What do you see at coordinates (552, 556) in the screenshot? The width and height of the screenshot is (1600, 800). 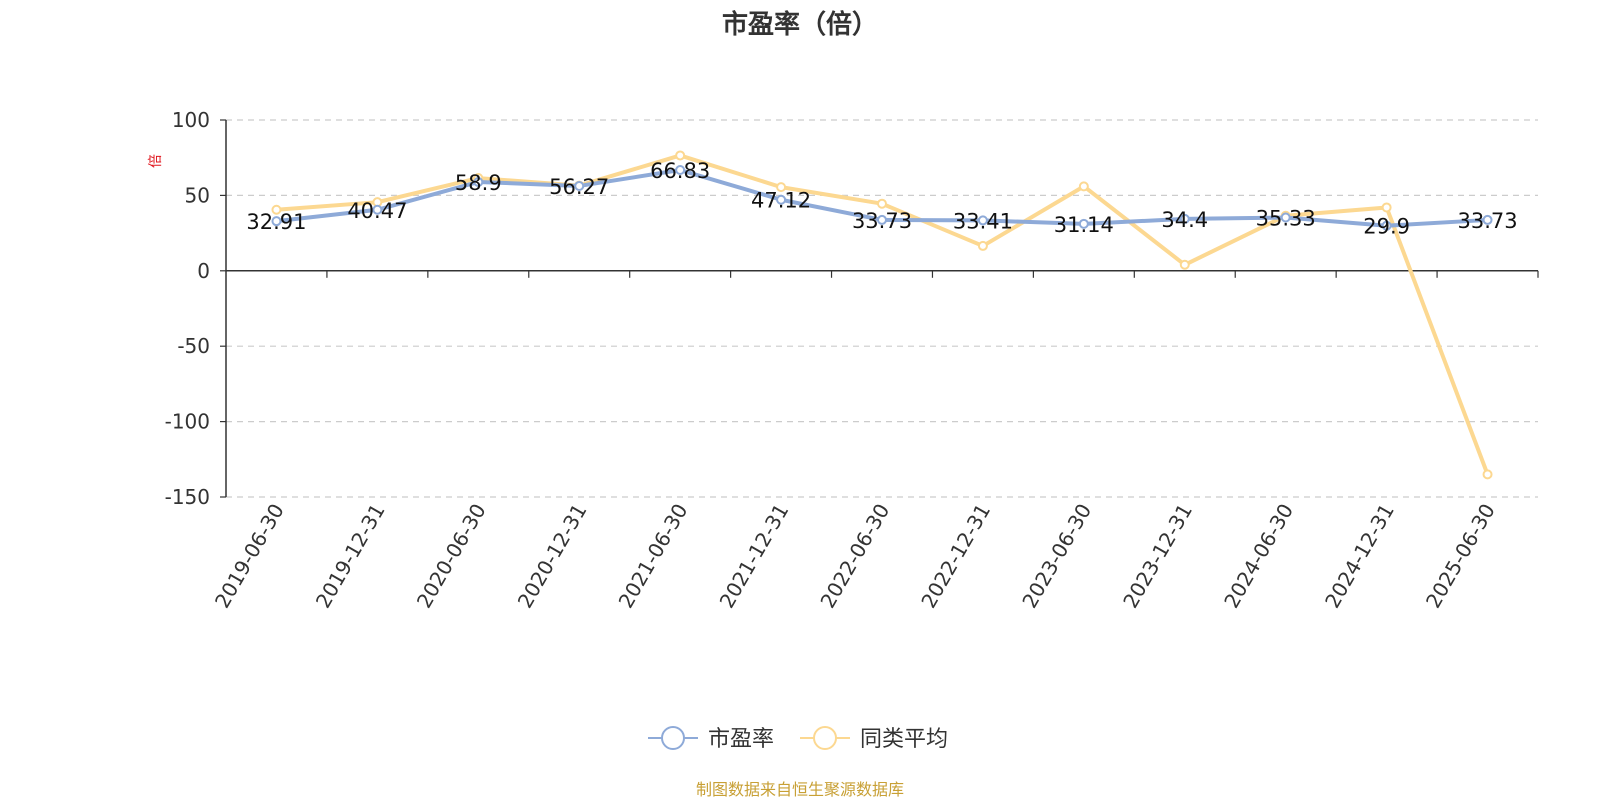 I see `x-tick-label: 2020-12-31` at bounding box center [552, 556].